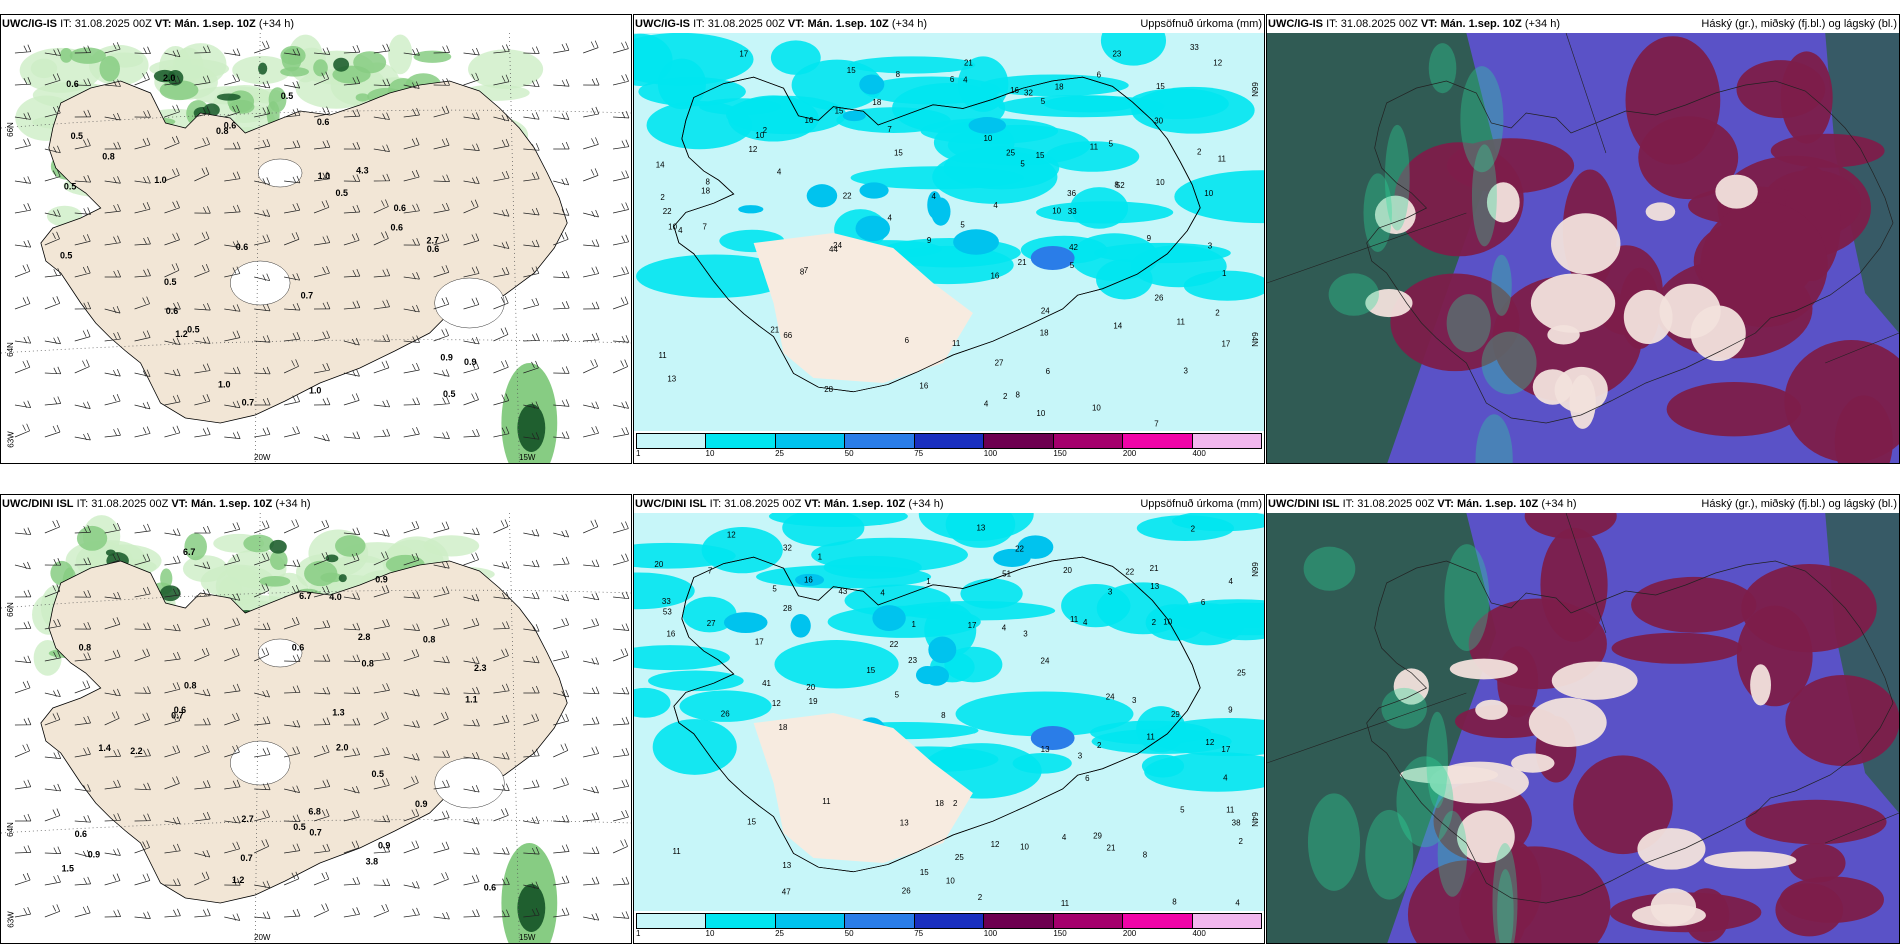 Image resolution: width=1900 pixels, height=950 pixels. What do you see at coordinates (842, 591) in the screenshot?
I see `precip-value-label: 43` at bounding box center [842, 591].